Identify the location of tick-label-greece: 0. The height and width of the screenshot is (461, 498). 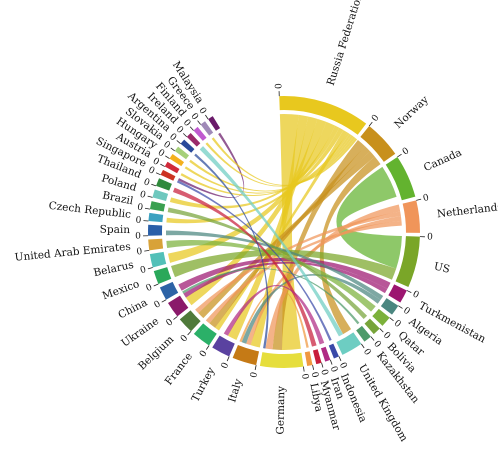
(194, 117).